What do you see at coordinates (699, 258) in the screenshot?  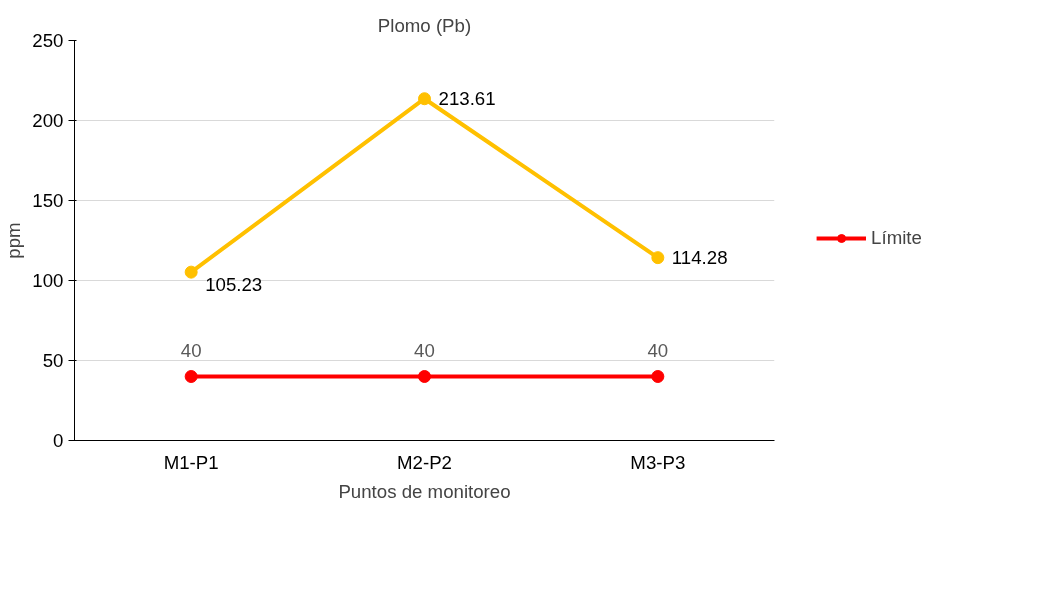 I see `data-label: 114.28` at bounding box center [699, 258].